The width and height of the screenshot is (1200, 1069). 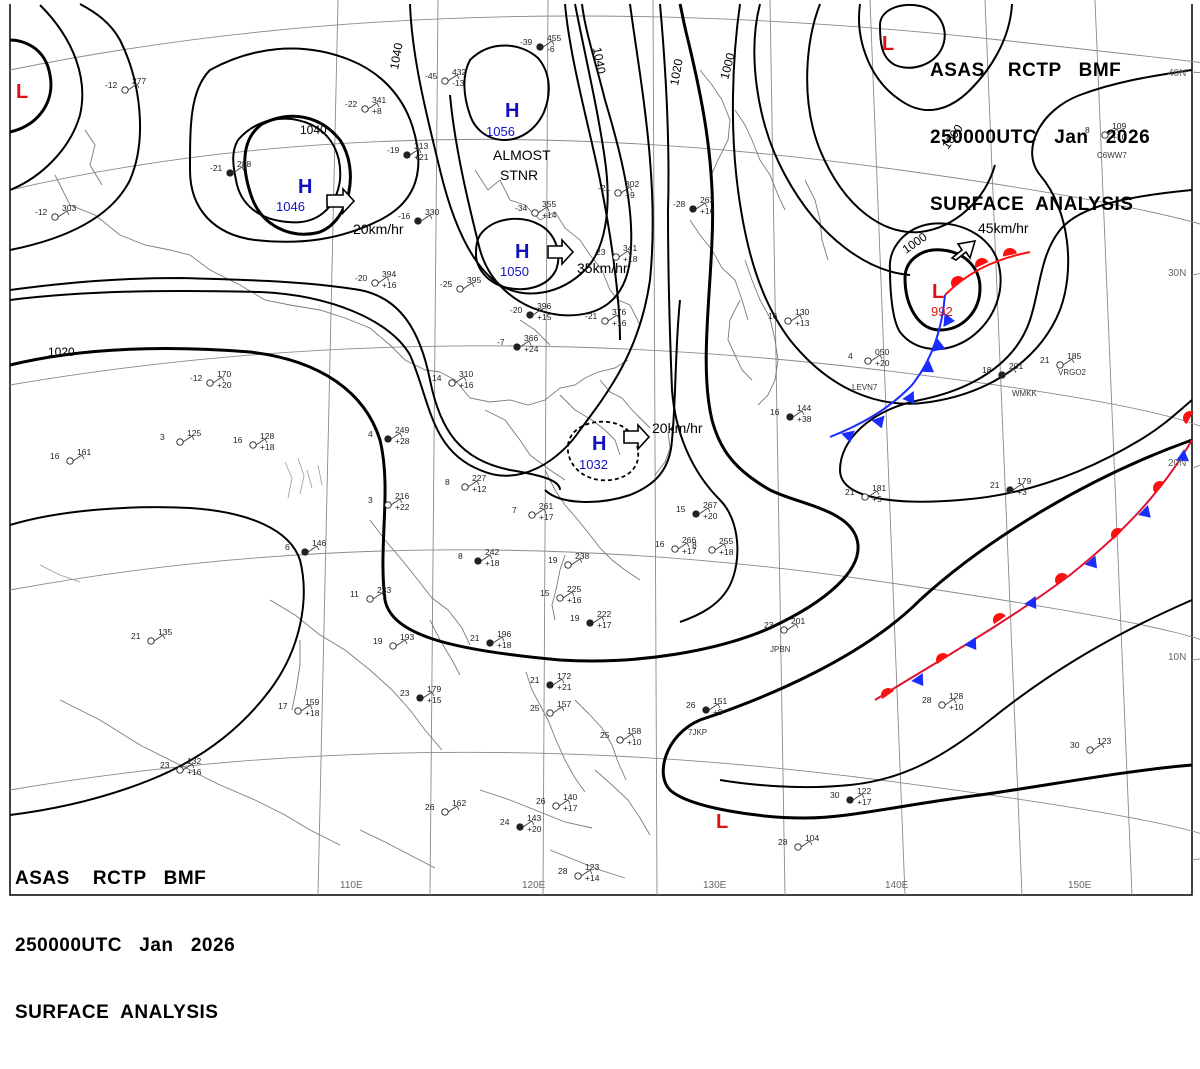 I want to click on terrain-hatching, so click(x=181, y=520).